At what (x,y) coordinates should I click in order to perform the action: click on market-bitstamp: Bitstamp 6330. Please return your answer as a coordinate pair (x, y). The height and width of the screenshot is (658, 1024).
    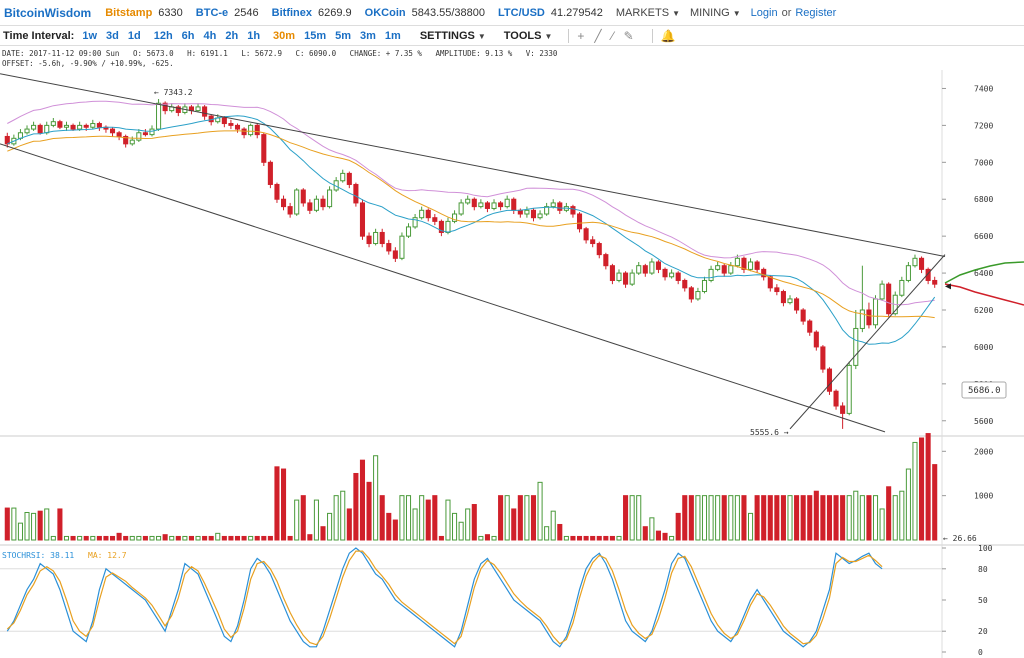
    Looking at the image, I should click on (144, 13).